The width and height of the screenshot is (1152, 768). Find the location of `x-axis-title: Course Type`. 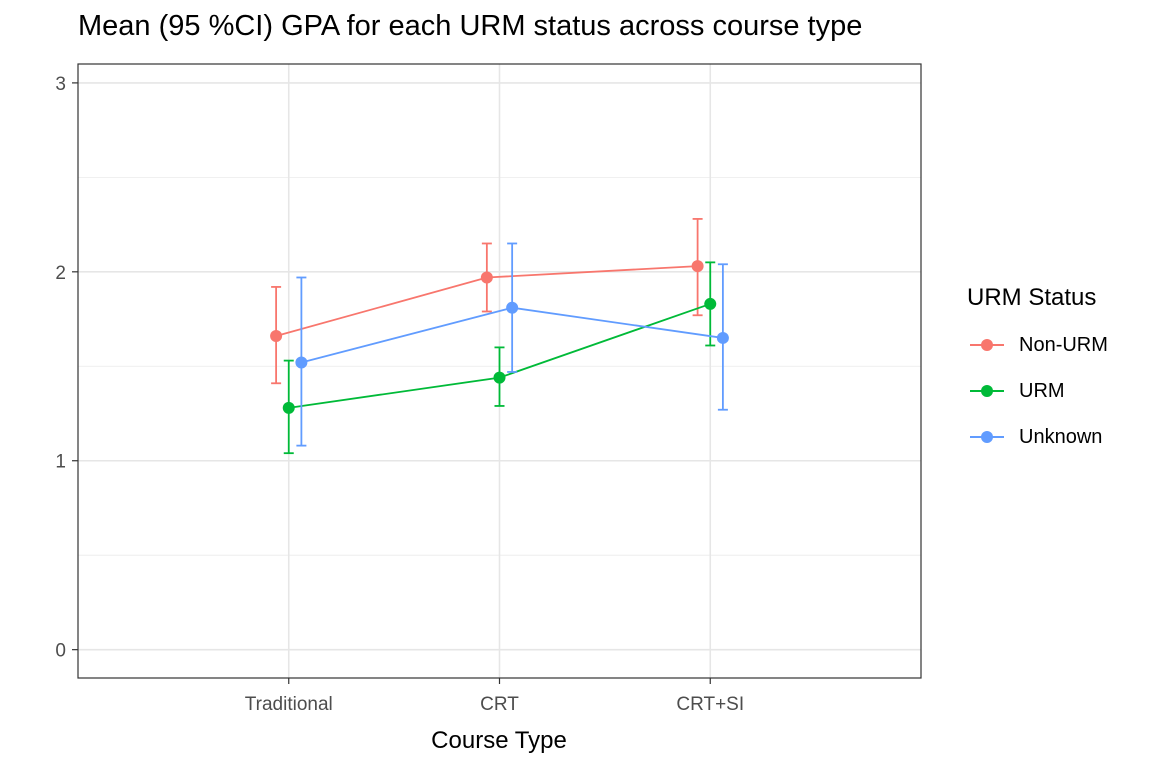

x-axis-title: Course Type is located at coordinates (499, 740).